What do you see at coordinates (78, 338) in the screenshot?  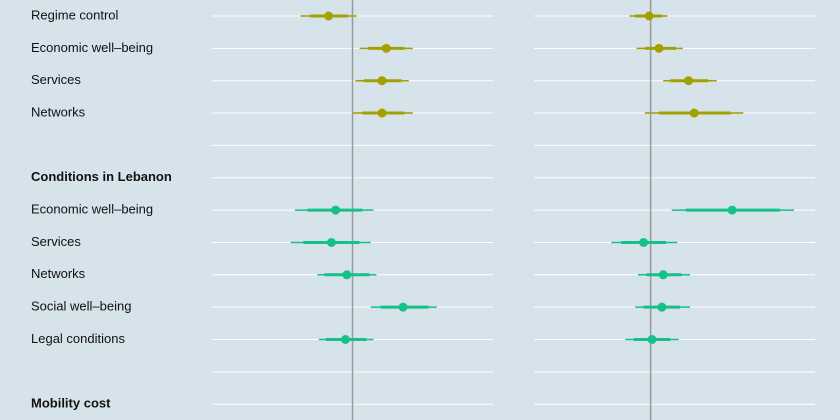 I see `row-label: Legal conditions` at bounding box center [78, 338].